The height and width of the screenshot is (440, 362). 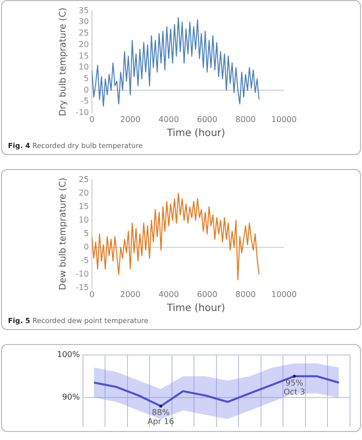 What do you see at coordinates (71, 397) in the screenshot?
I see `y-tick-label: 90%` at bounding box center [71, 397].